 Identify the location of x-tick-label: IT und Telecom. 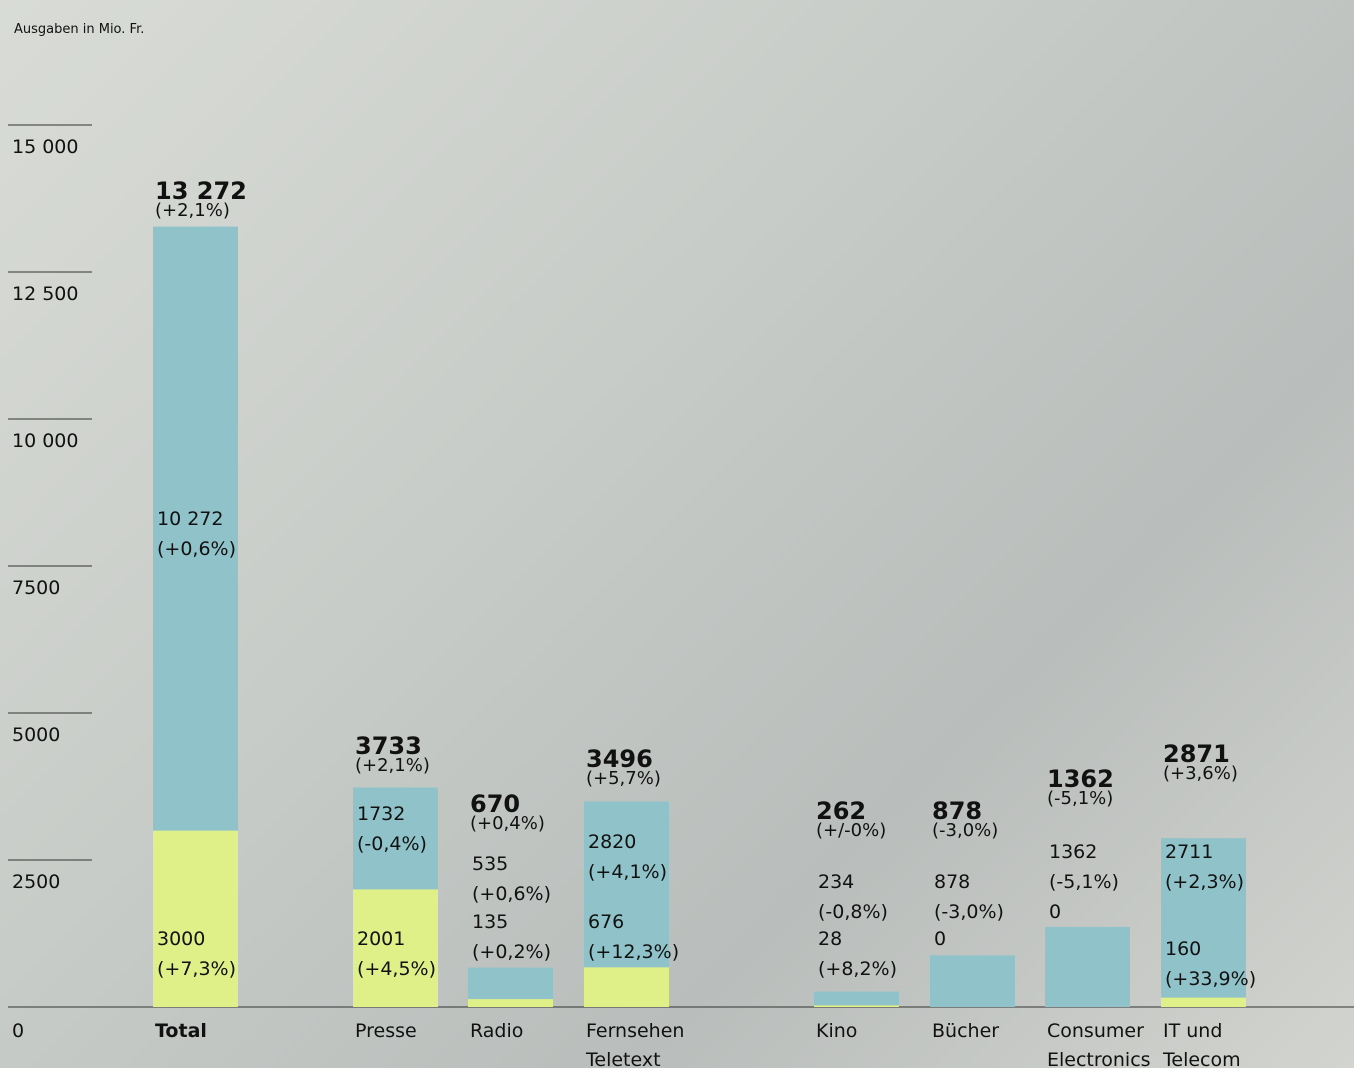
(1202, 1044).